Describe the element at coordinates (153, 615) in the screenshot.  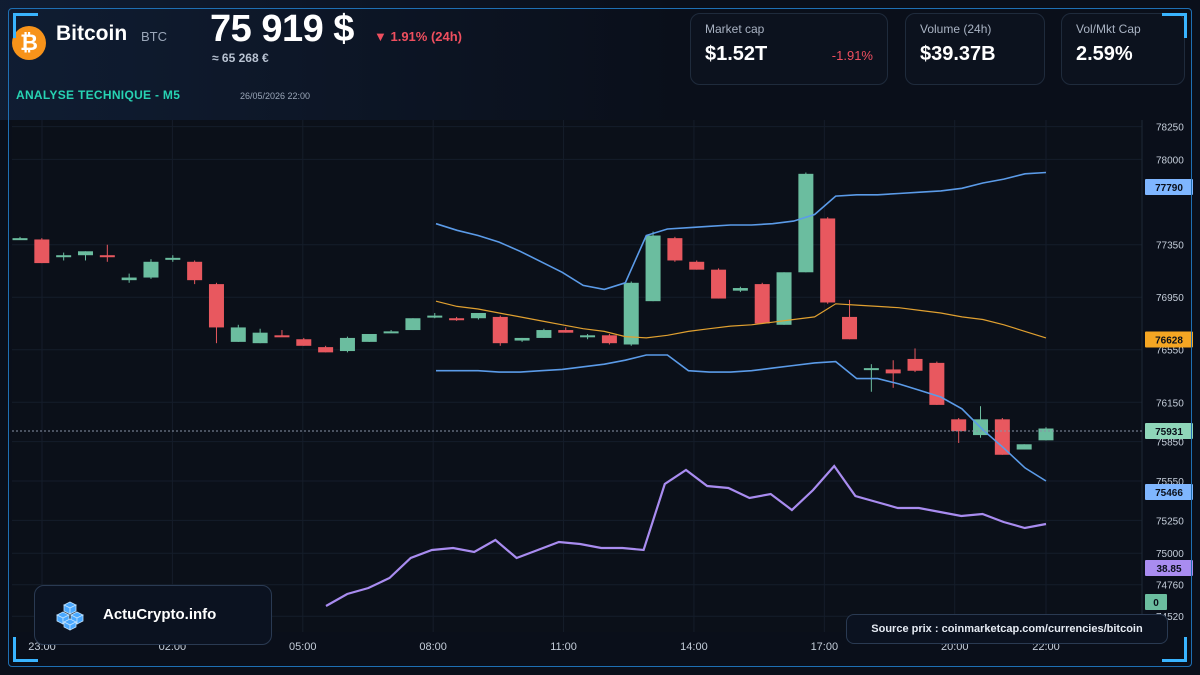
I see `brand-badge: ActuCrypto.info` at that location.